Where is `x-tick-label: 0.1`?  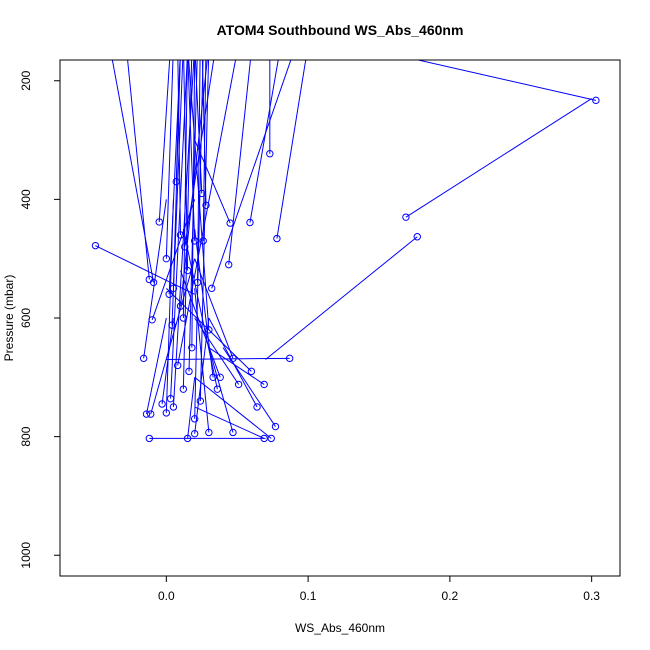
x-tick-label: 0.1 is located at coordinates (308, 596).